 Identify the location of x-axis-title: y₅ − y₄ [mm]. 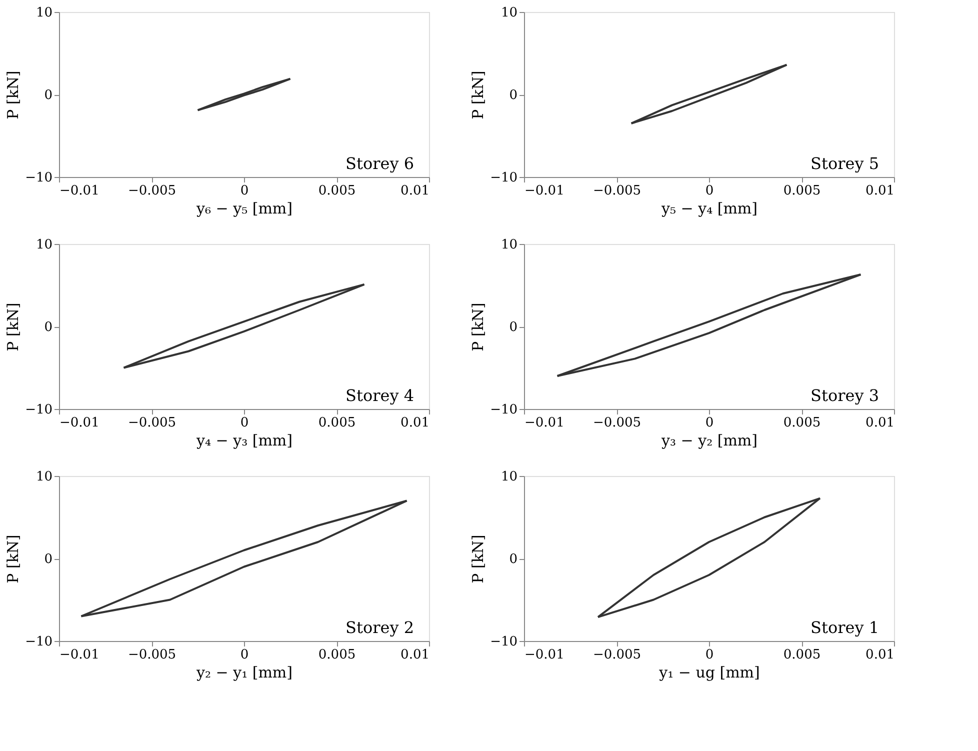
(709, 209).